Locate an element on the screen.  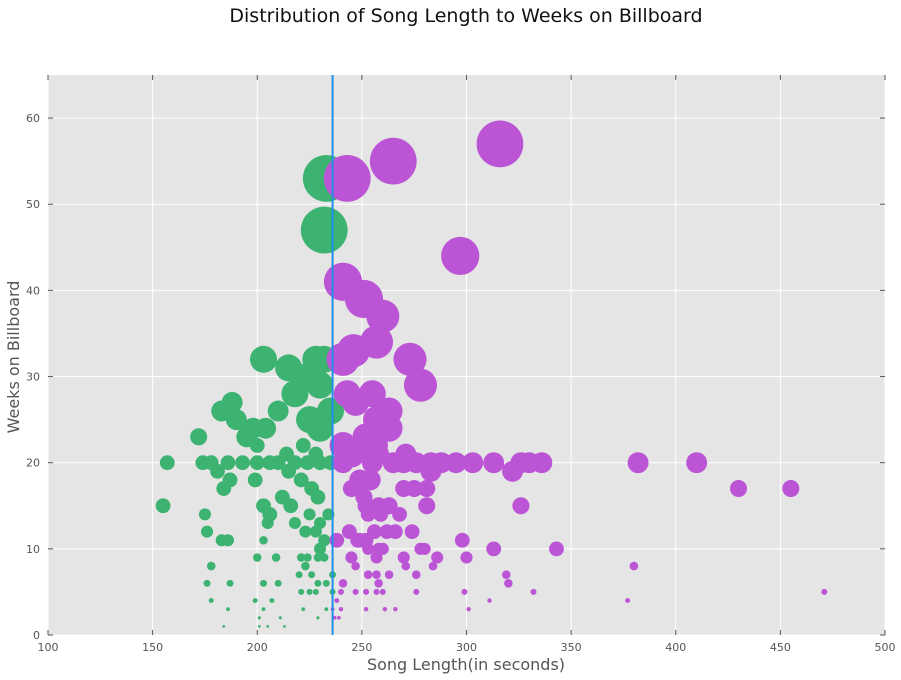
y-axis-label: Weeks on Billboard is located at coordinates (13, 357).